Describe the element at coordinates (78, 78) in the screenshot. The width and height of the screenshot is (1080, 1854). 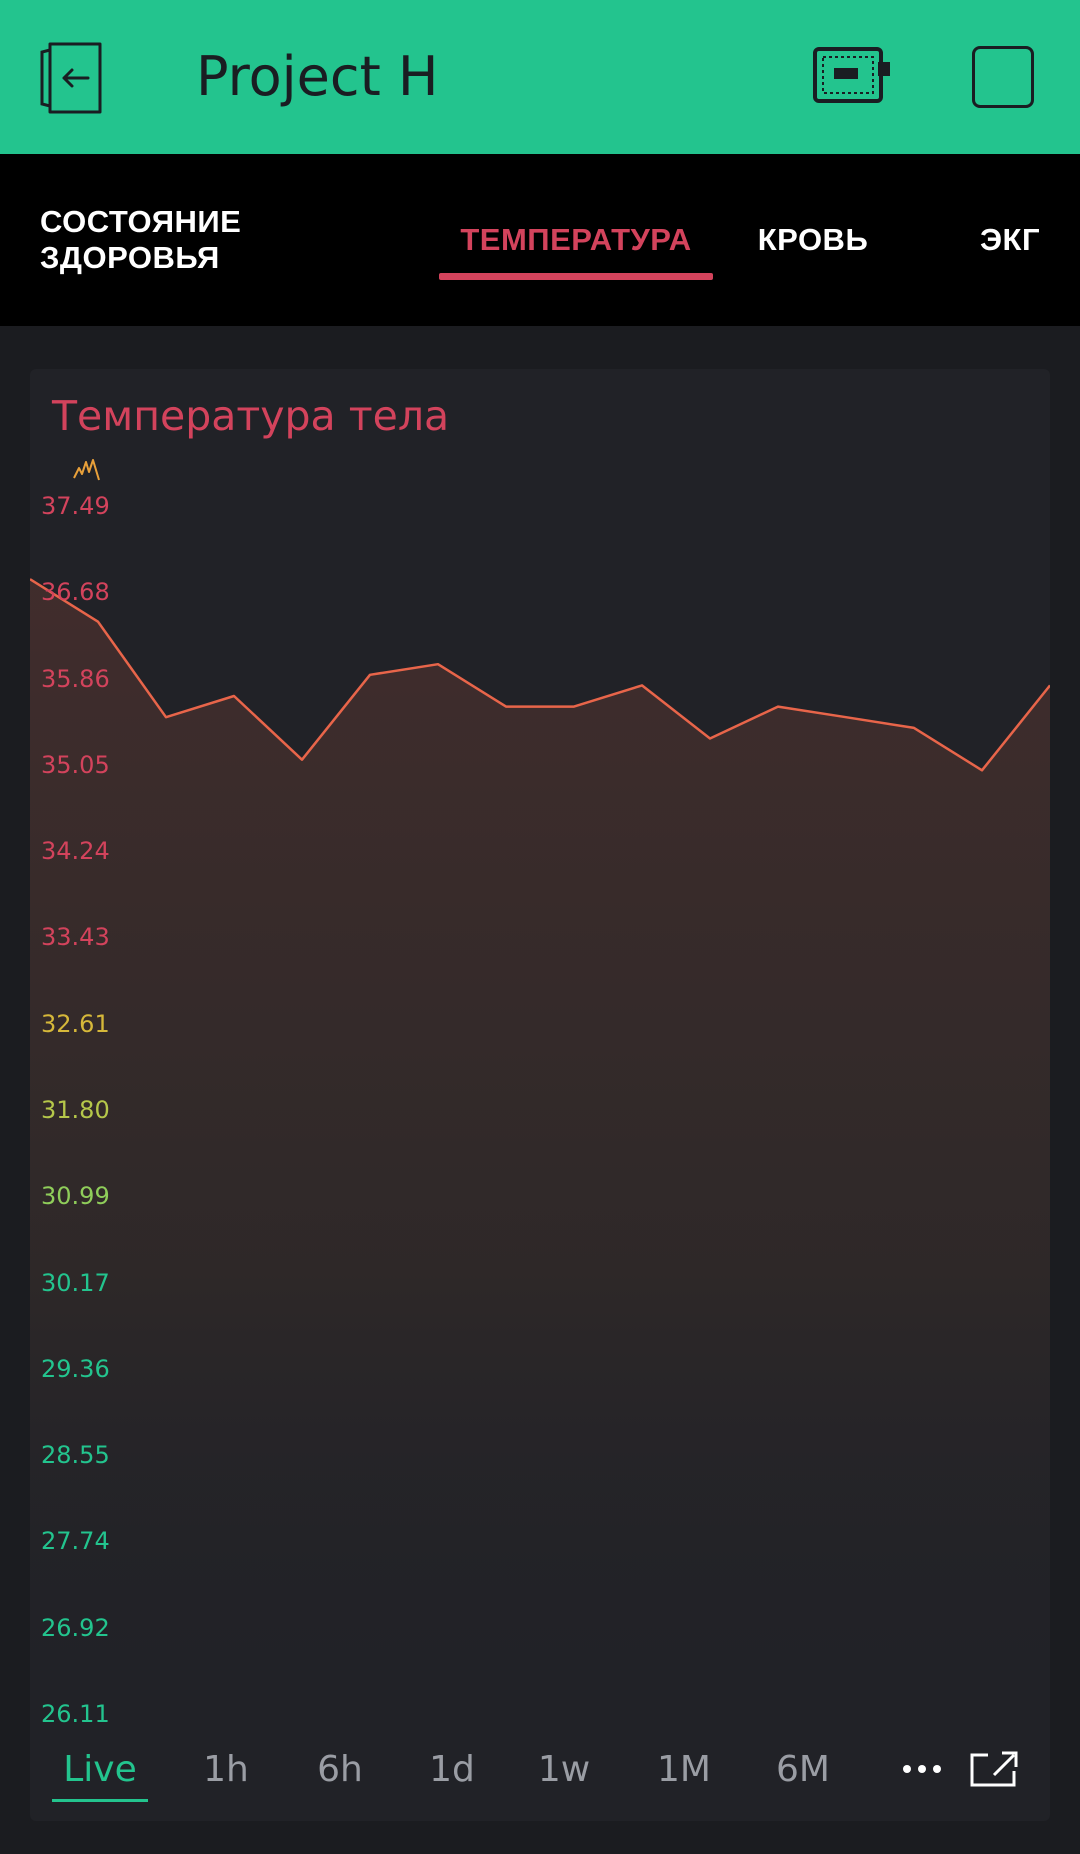
I see `exit-door-icon` at that location.